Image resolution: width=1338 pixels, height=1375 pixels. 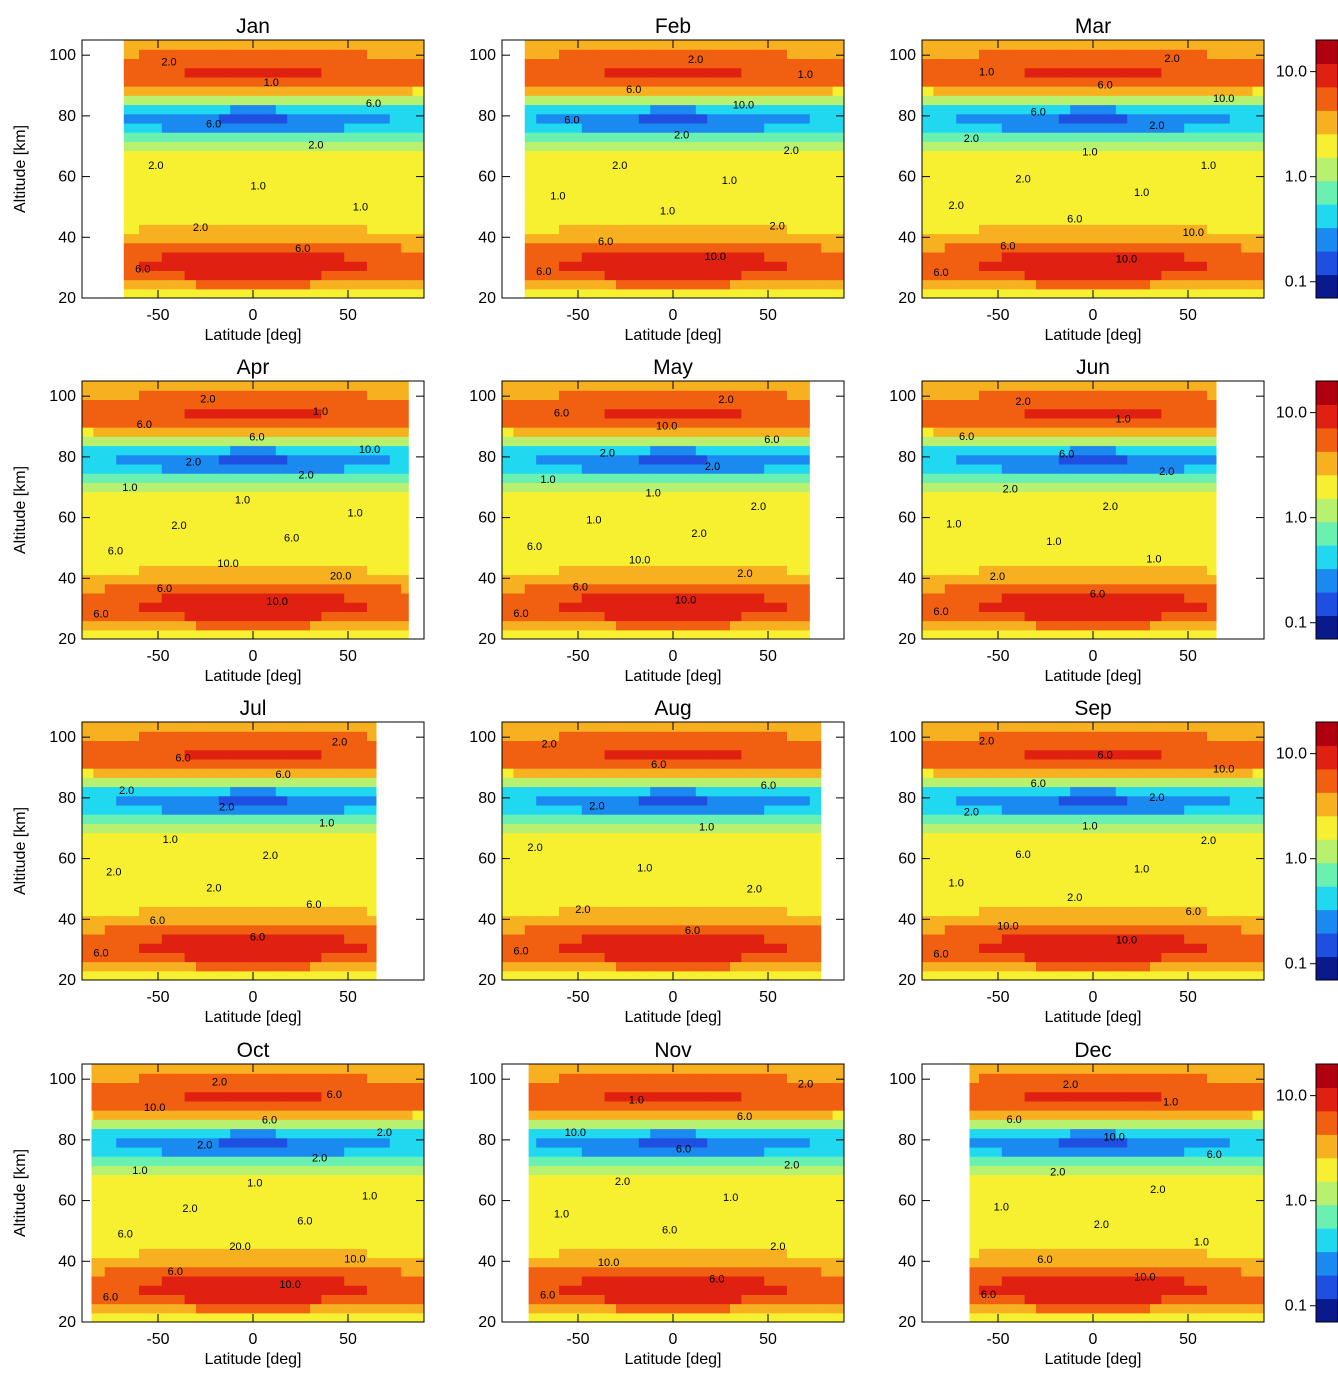 I want to click on contour-label: 1.0, so click(x=354, y=513).